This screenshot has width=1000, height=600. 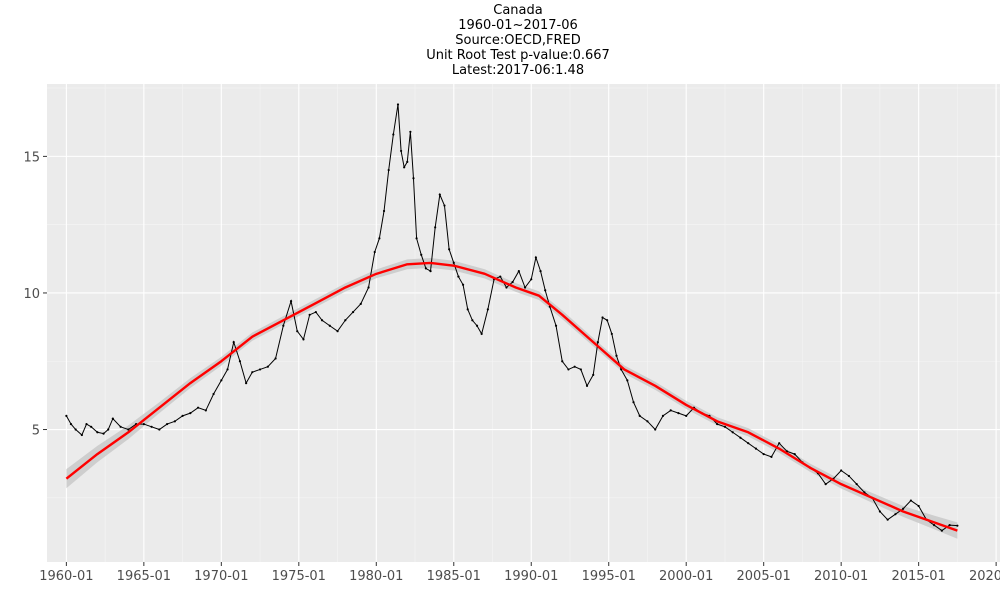 I want to click on x-tick-label: 1975-01, so click(x=299, y=576).